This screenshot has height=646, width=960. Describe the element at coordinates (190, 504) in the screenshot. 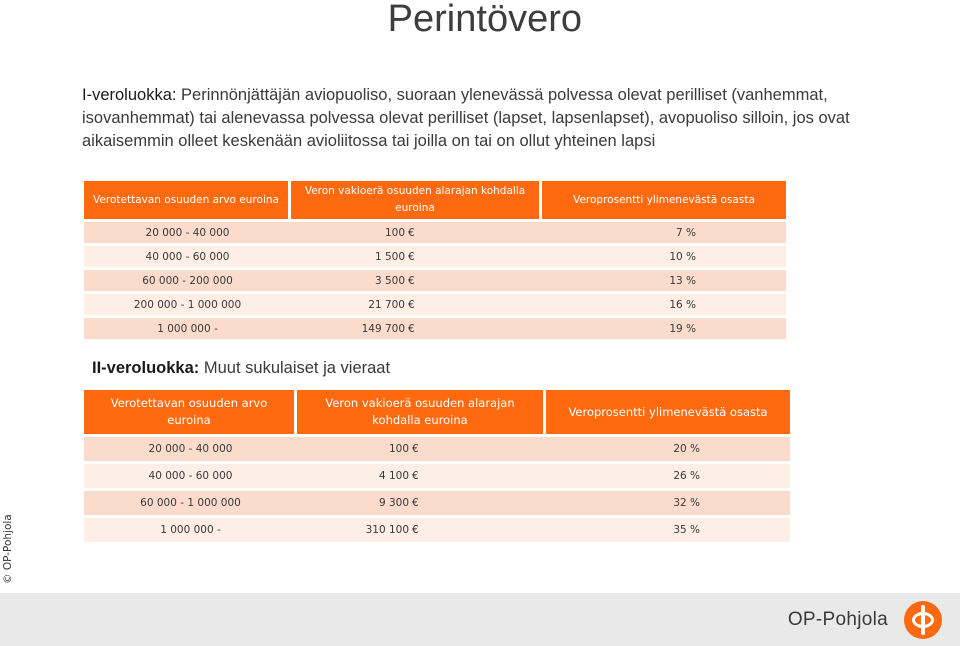

I see `cell-range: 60 000 - 1 000 000` at that location.